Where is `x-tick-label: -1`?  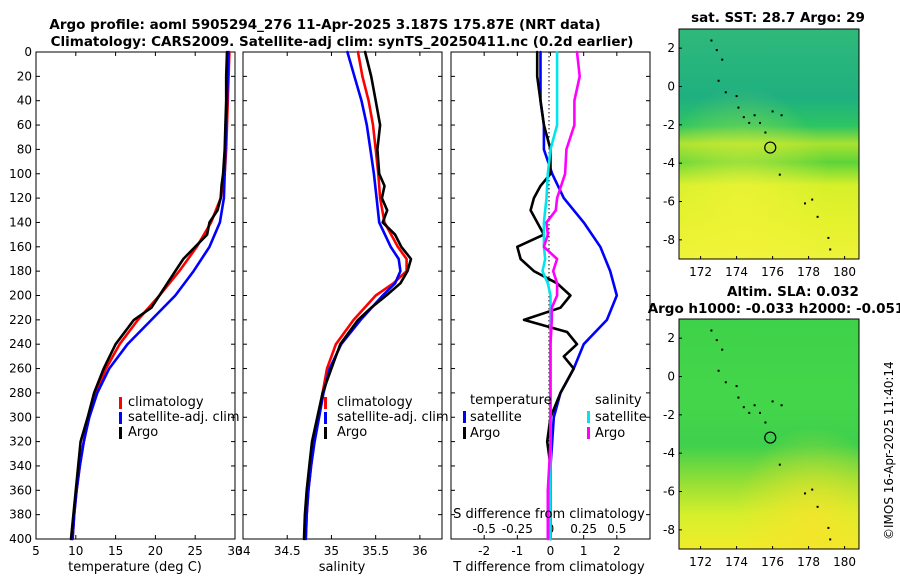
x-tick-label: -1 is located at coordinates (517, 551).